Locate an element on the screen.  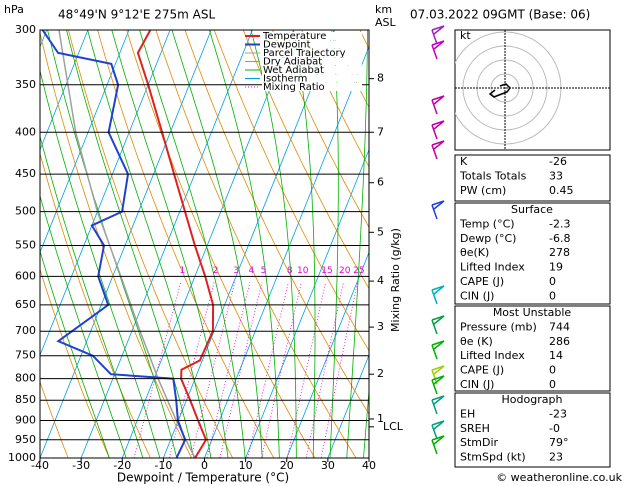
y-tick-label: 1000 is located at coordinates (22, 457).